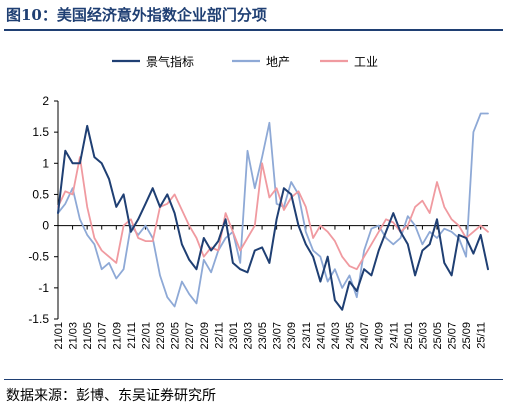  I want to click on x-tick-label: 21/09, so click(117, 336).